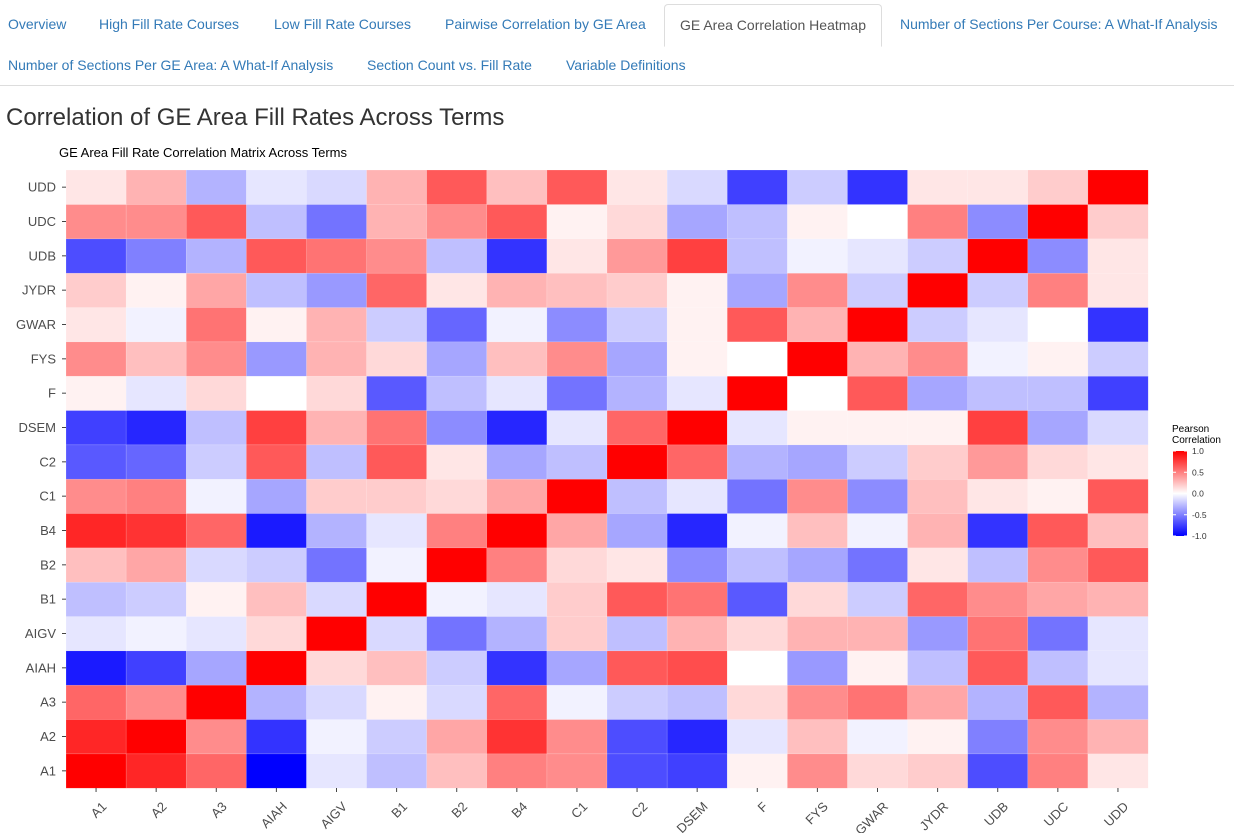 The height and width of the screenshot is (838, 1234). I want to click on legend-tick-label: 1.0, so click(1198, 451).